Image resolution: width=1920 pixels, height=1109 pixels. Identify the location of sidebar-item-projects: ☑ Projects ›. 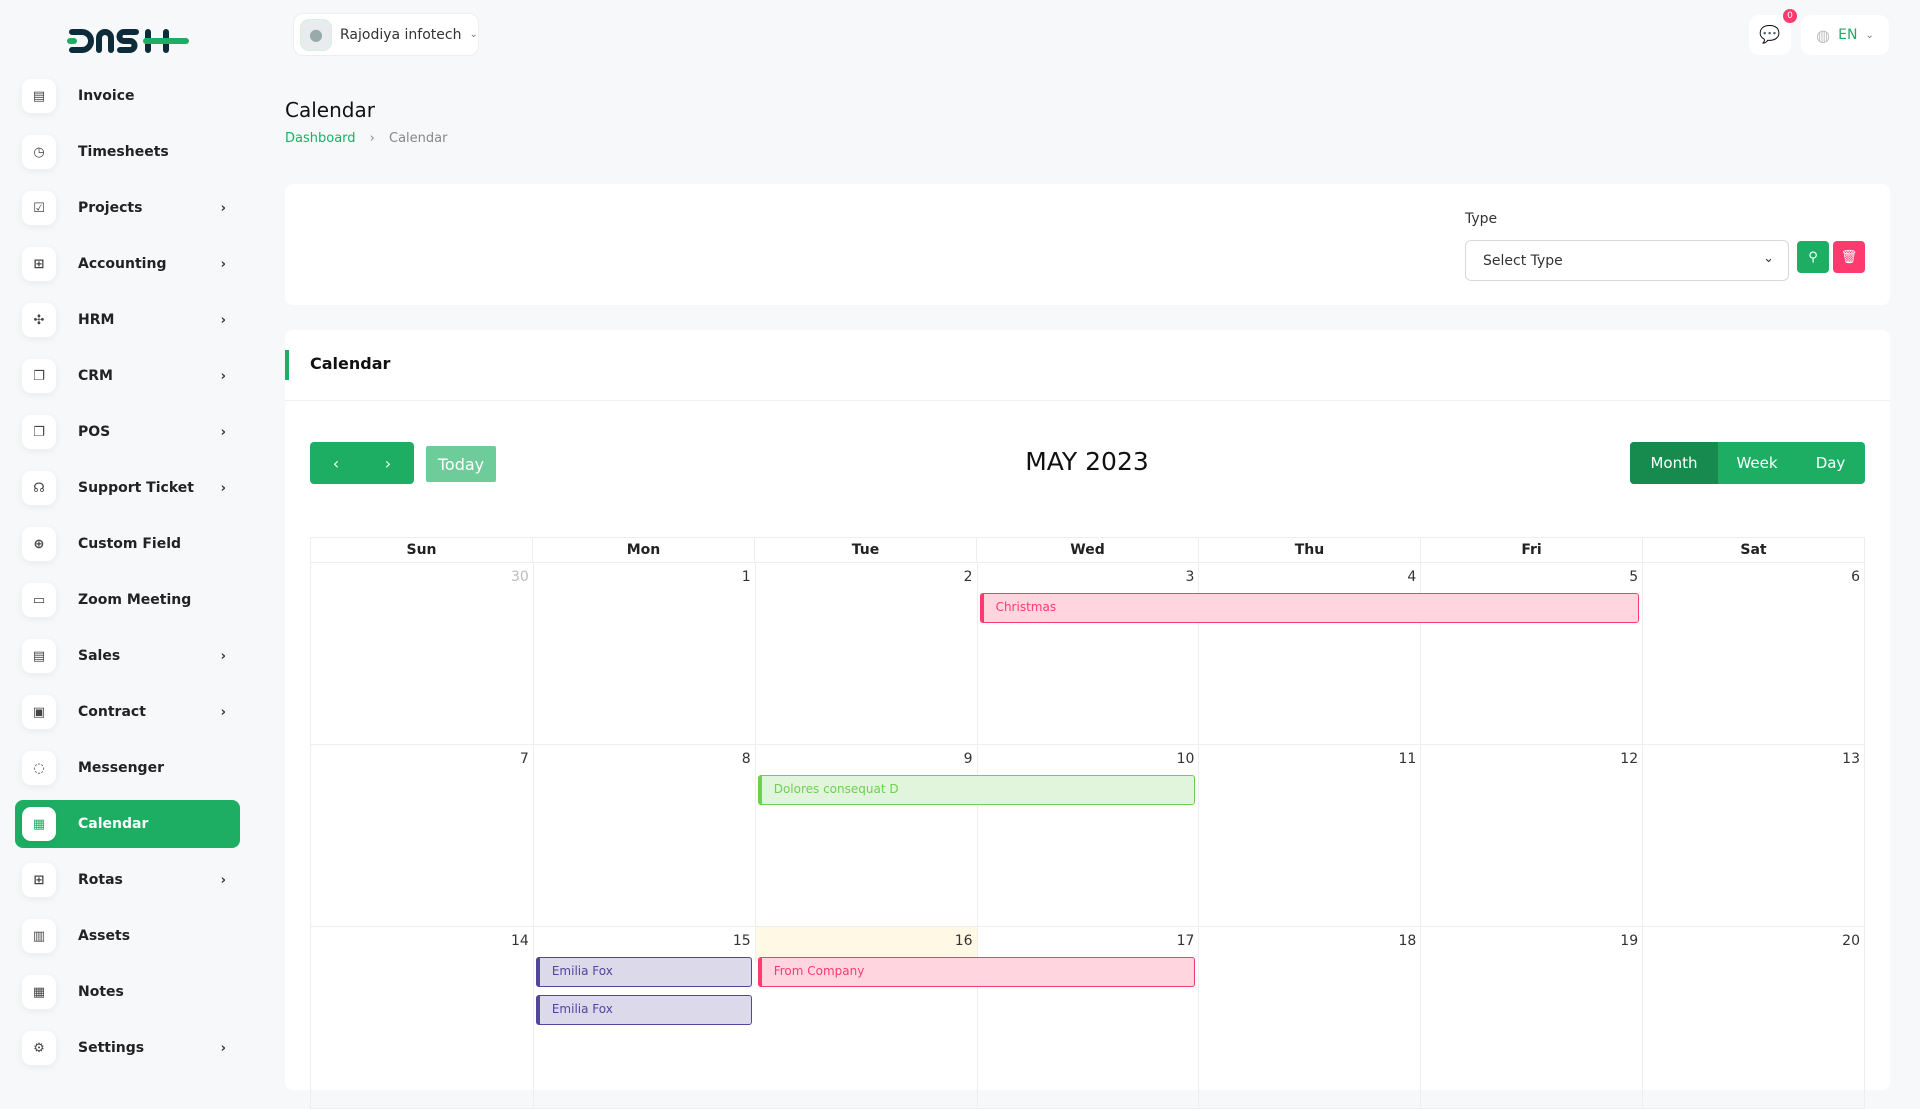
(127, 208).